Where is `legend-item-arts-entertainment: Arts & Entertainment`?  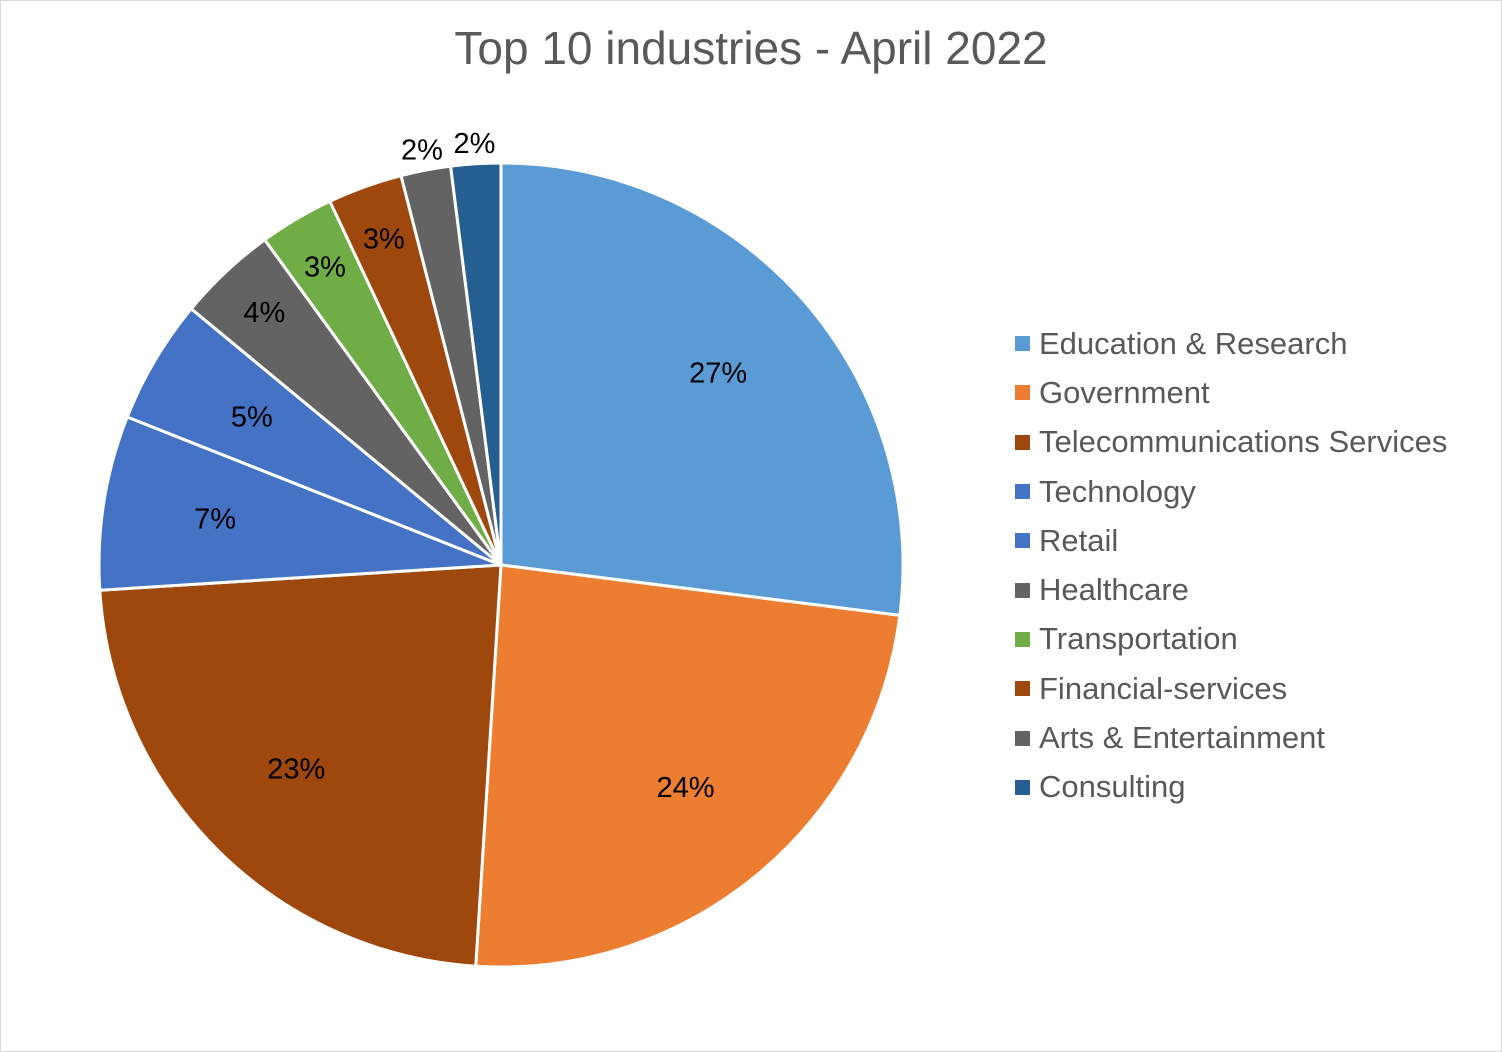 legend-item-arts-entertainment: Arts & Entertainment is located at coordinates (1231, 737).